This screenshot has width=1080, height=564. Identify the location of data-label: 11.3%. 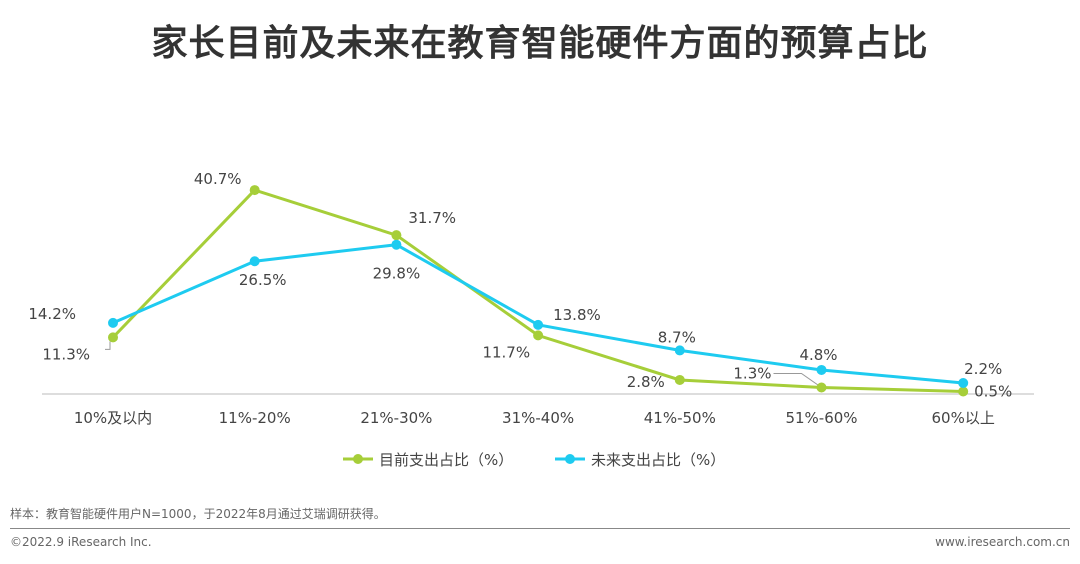
(66, 354).